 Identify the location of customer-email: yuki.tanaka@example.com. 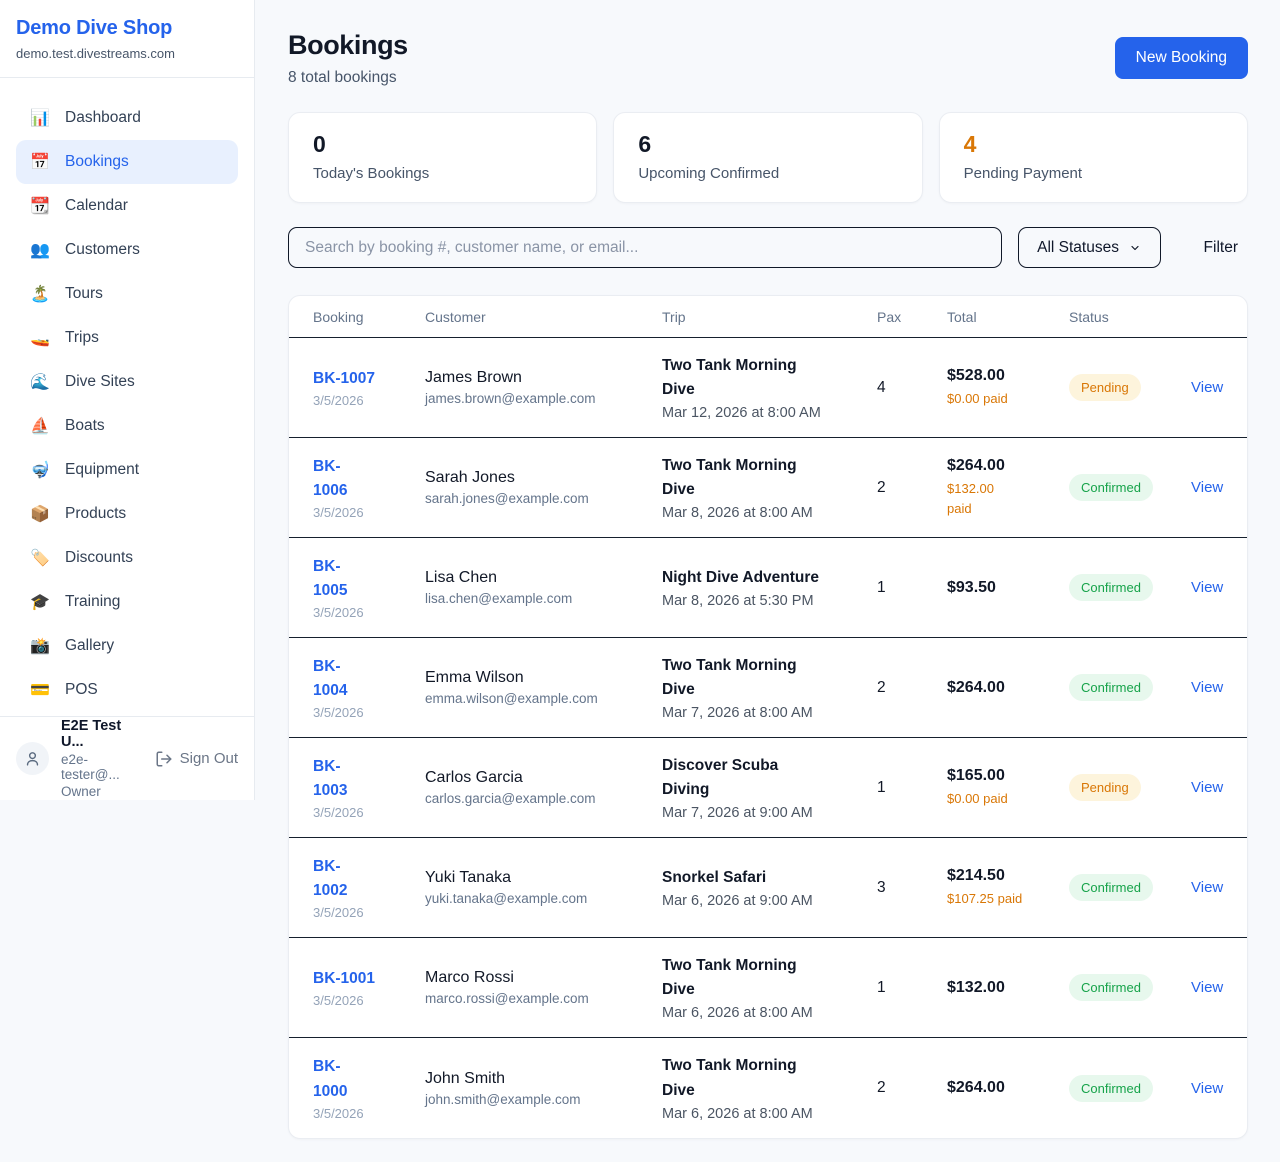
(506, 898).